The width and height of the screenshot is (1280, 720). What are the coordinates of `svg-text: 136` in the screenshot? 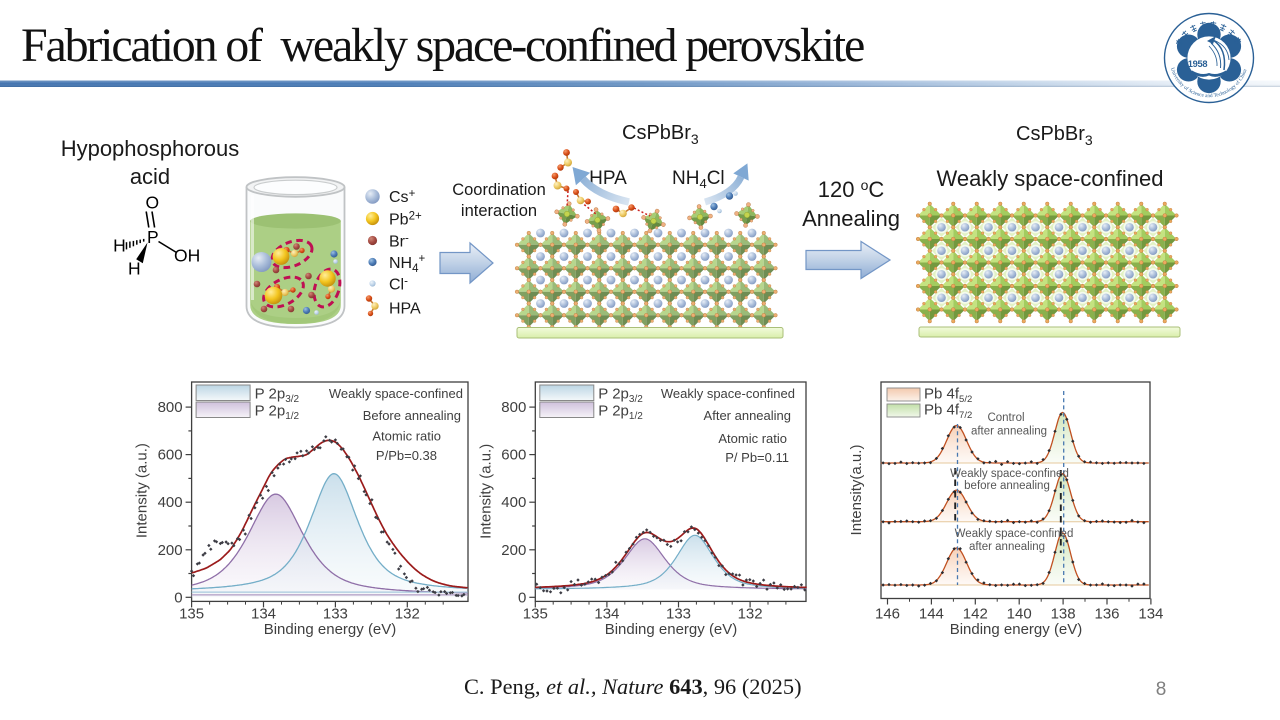 It's located at (1106, 614).